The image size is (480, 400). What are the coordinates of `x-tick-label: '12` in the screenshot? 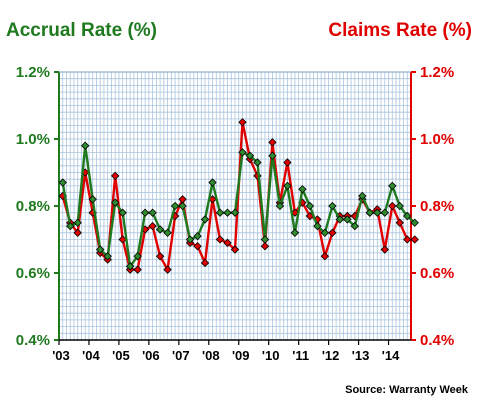 It's located at (331, 355).